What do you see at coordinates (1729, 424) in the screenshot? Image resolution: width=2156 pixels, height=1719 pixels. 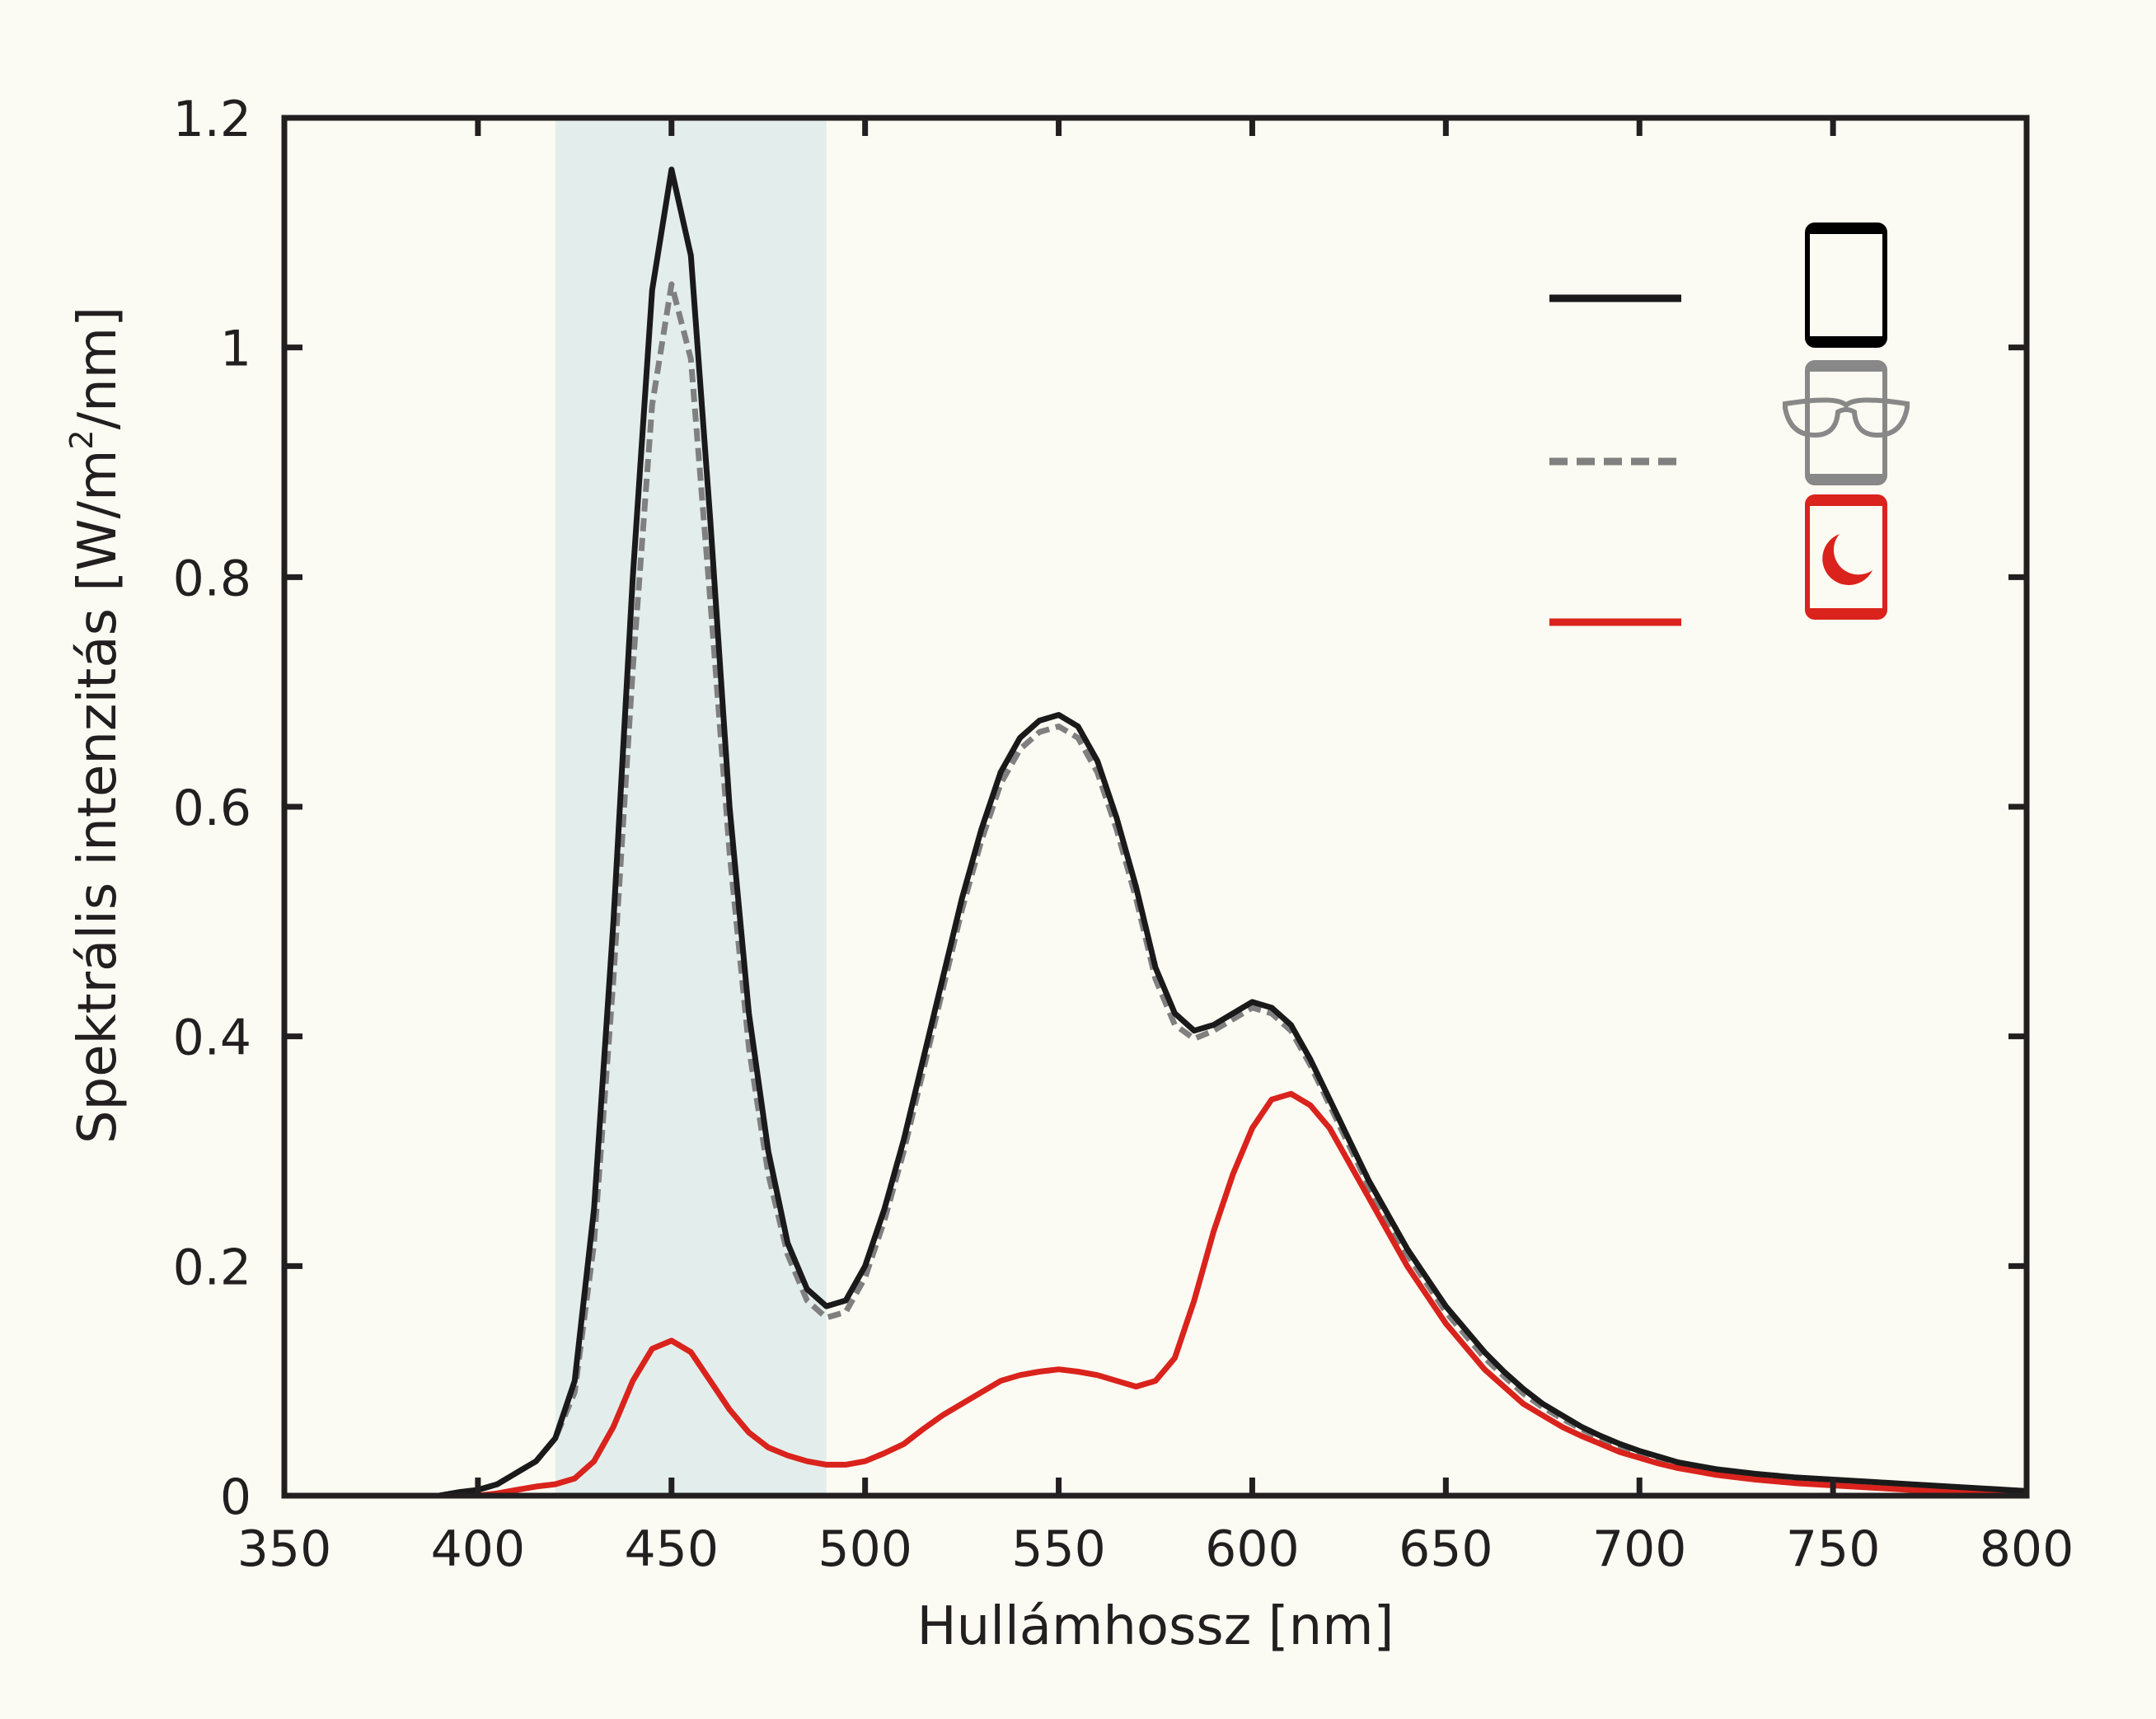 I see `legend` at bounding box center [1729, 424].